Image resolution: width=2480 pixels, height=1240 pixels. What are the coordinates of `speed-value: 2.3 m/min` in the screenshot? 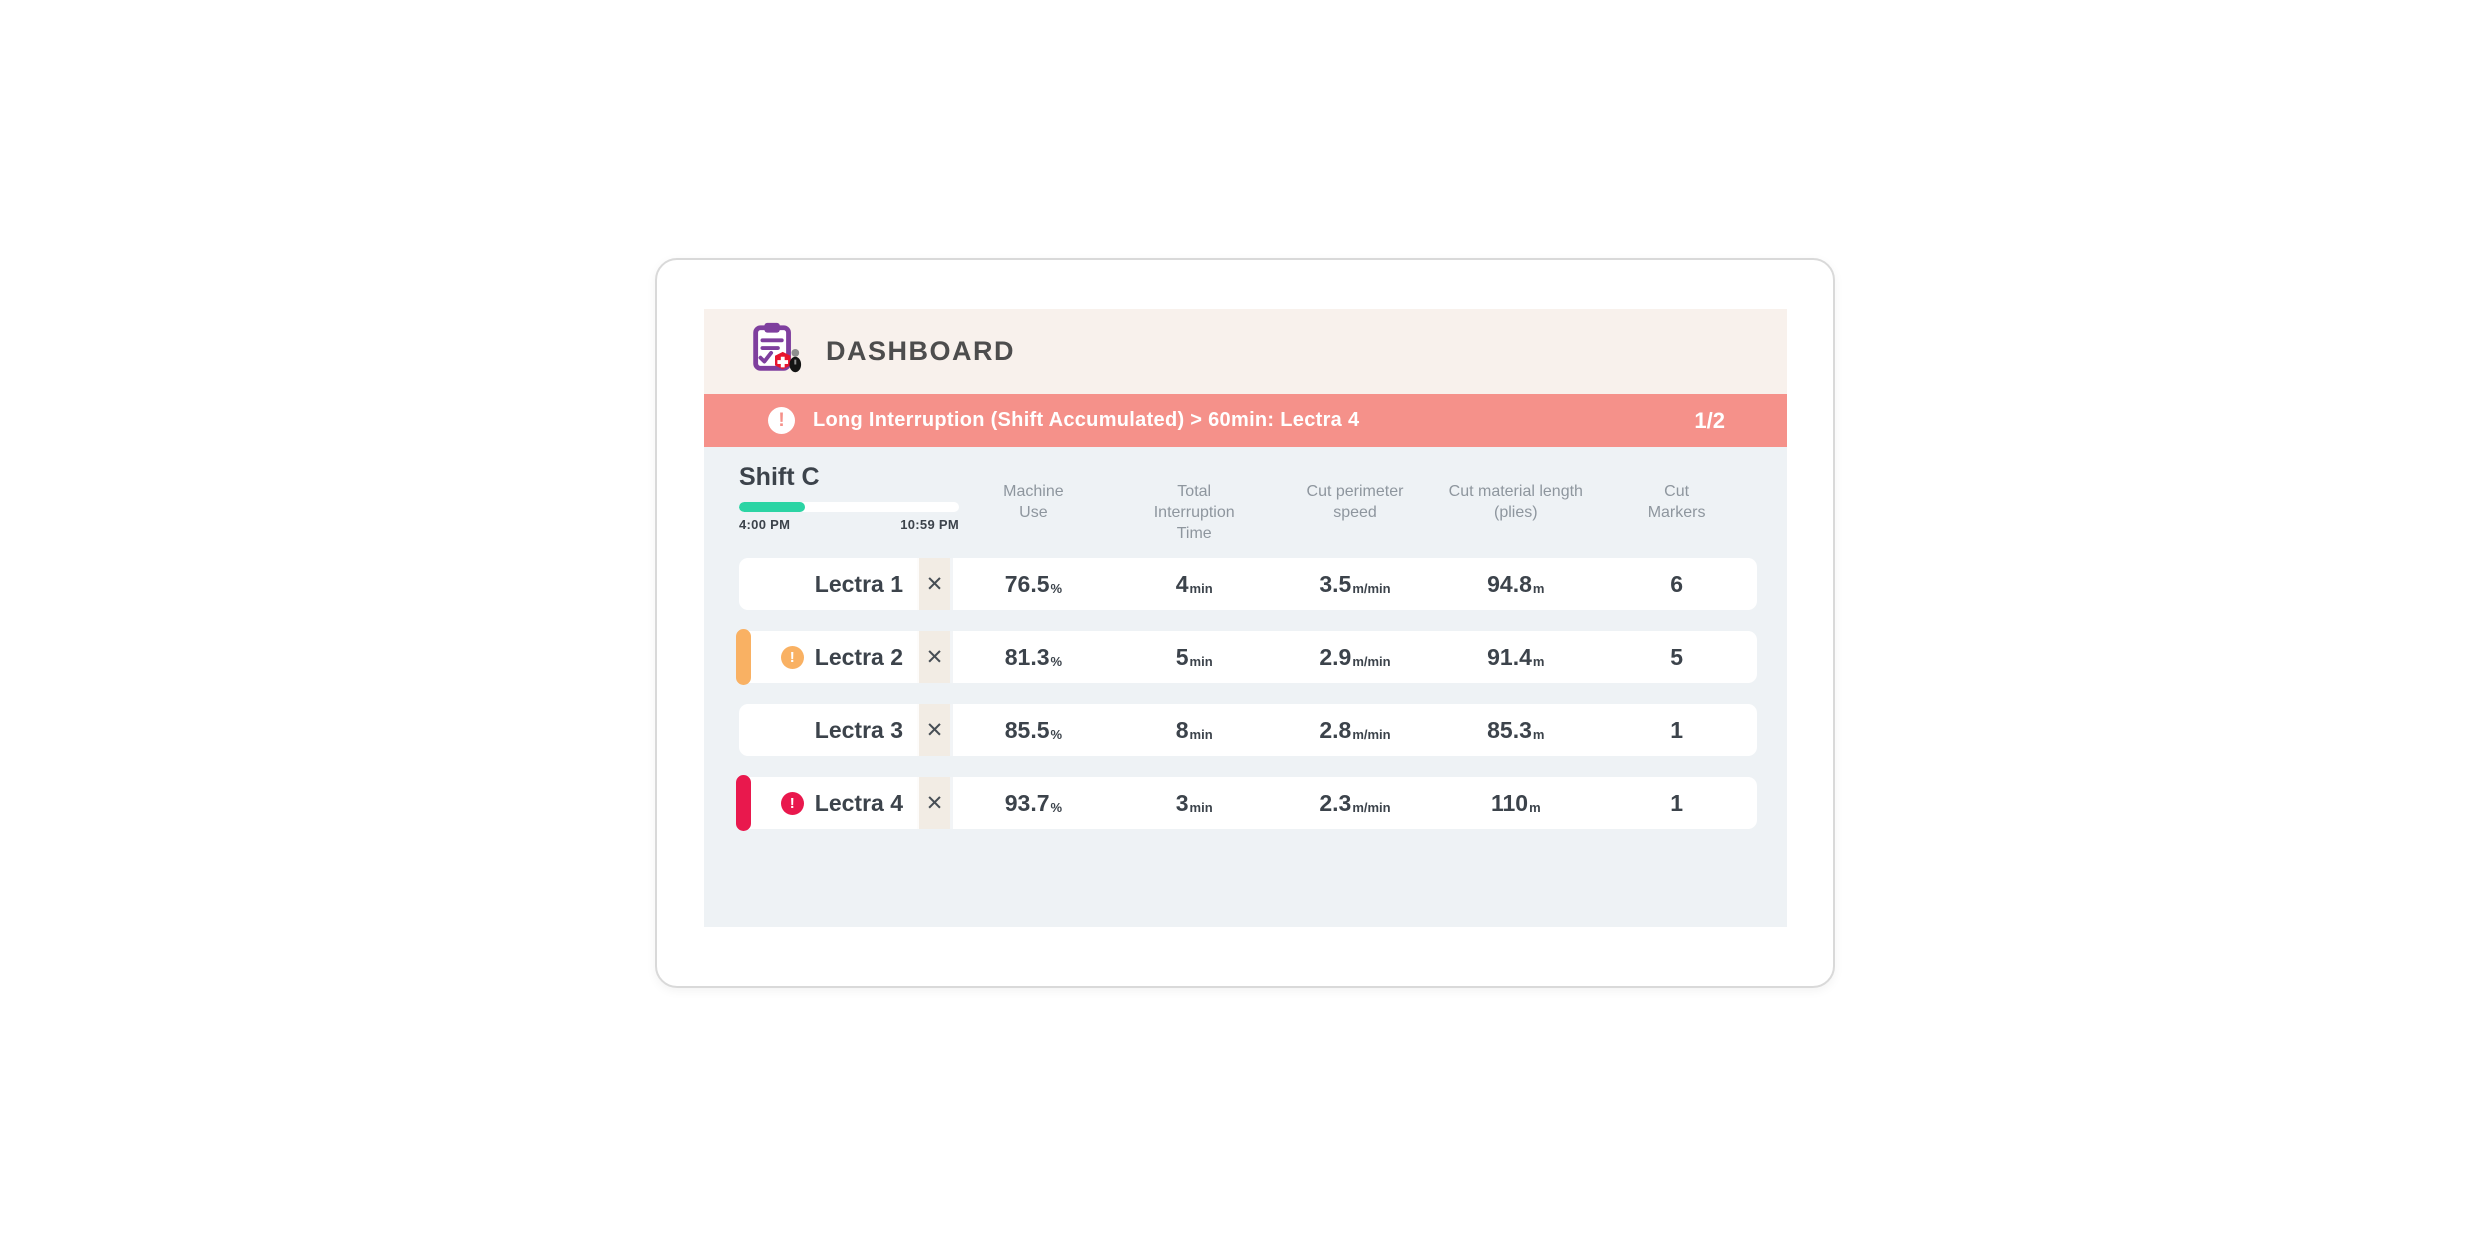 It's located at (1355, 802).